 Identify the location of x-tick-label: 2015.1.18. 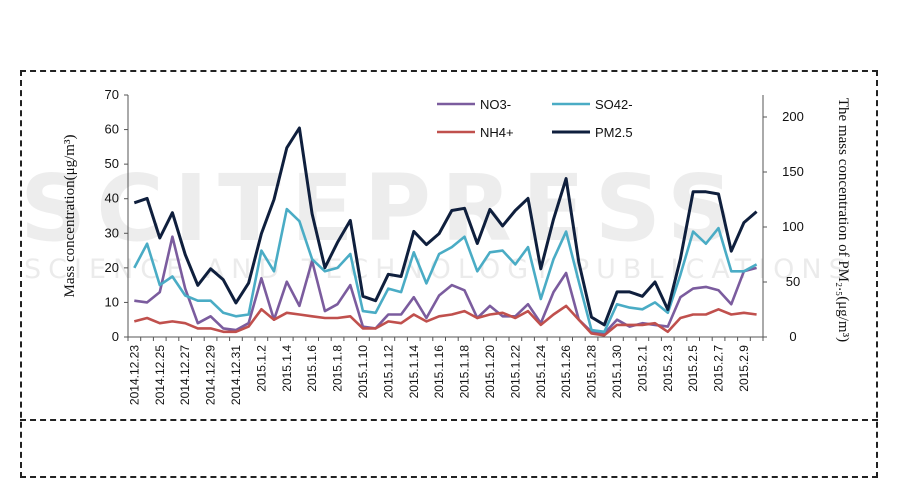
(465, 372).